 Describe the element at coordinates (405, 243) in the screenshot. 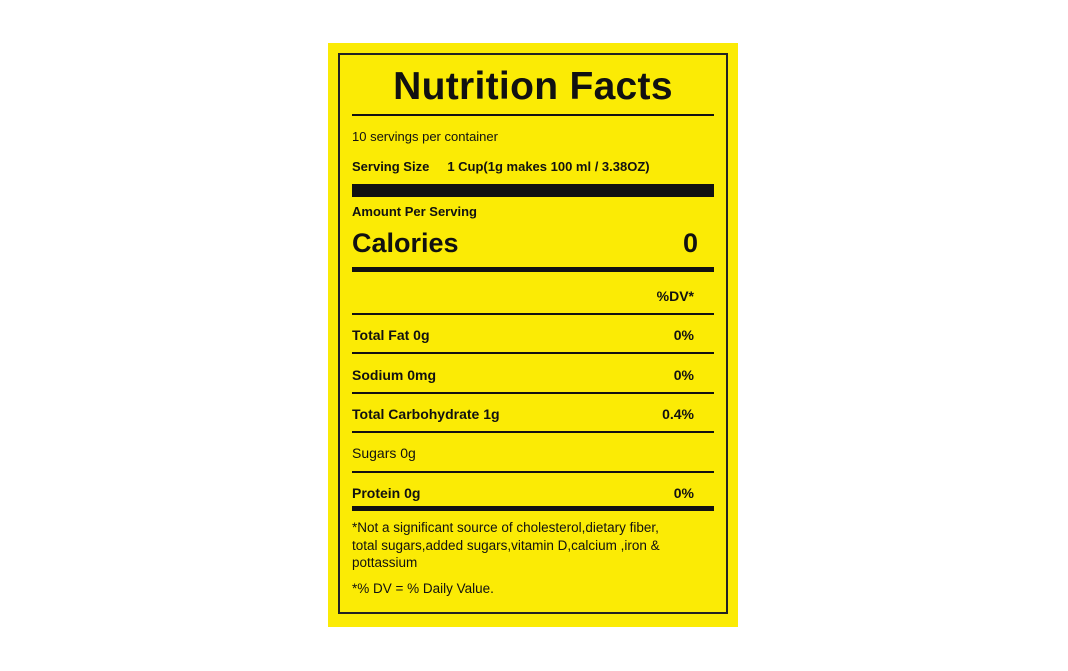

I see `calories-label: Calories` at that location.